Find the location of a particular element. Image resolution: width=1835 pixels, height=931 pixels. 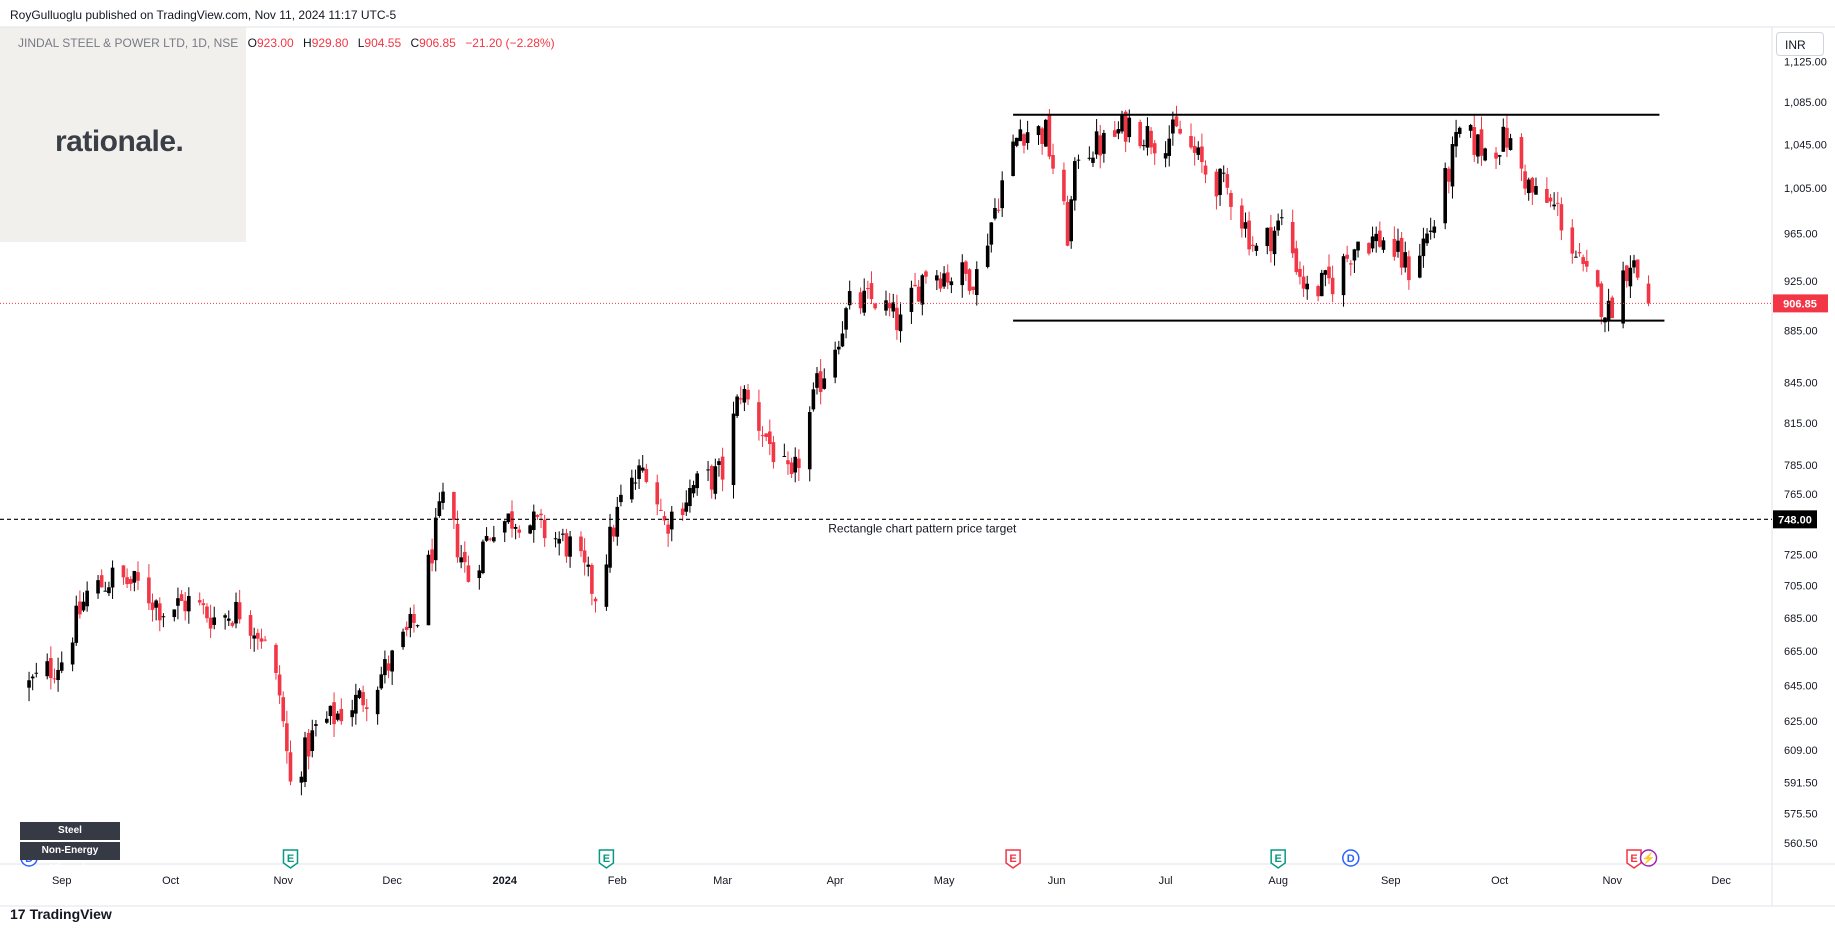

currency-selector: INR is located at coordinates (1800, 44).